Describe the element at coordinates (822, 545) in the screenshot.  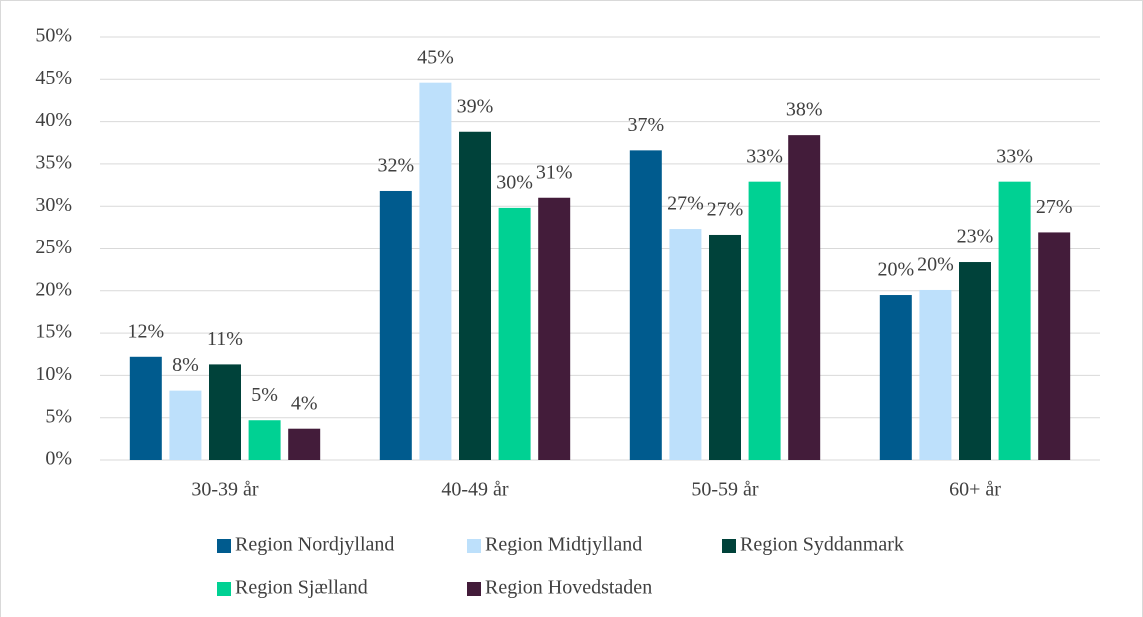
I see `legend-label: Region Syddanmark` at that location.